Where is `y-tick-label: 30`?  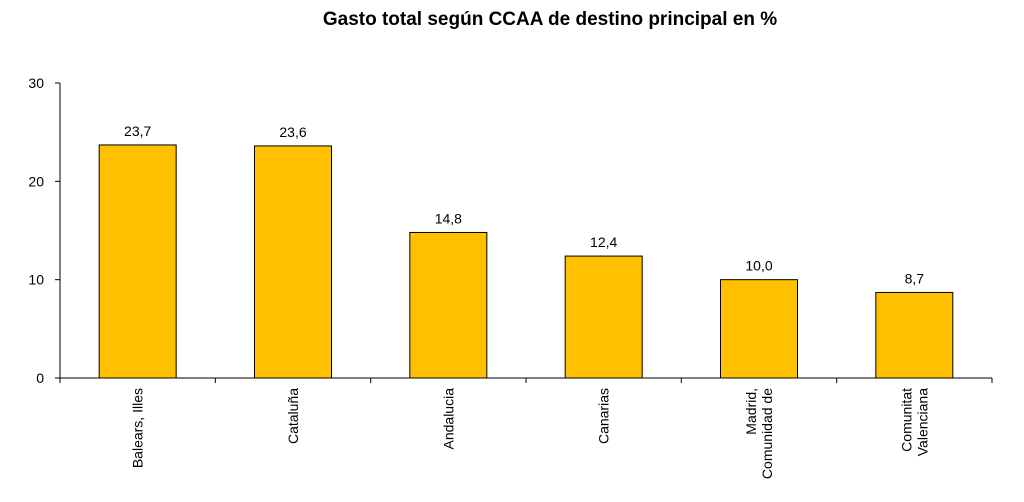
y-tick-label: 30 is located at coordinates (36, 83).